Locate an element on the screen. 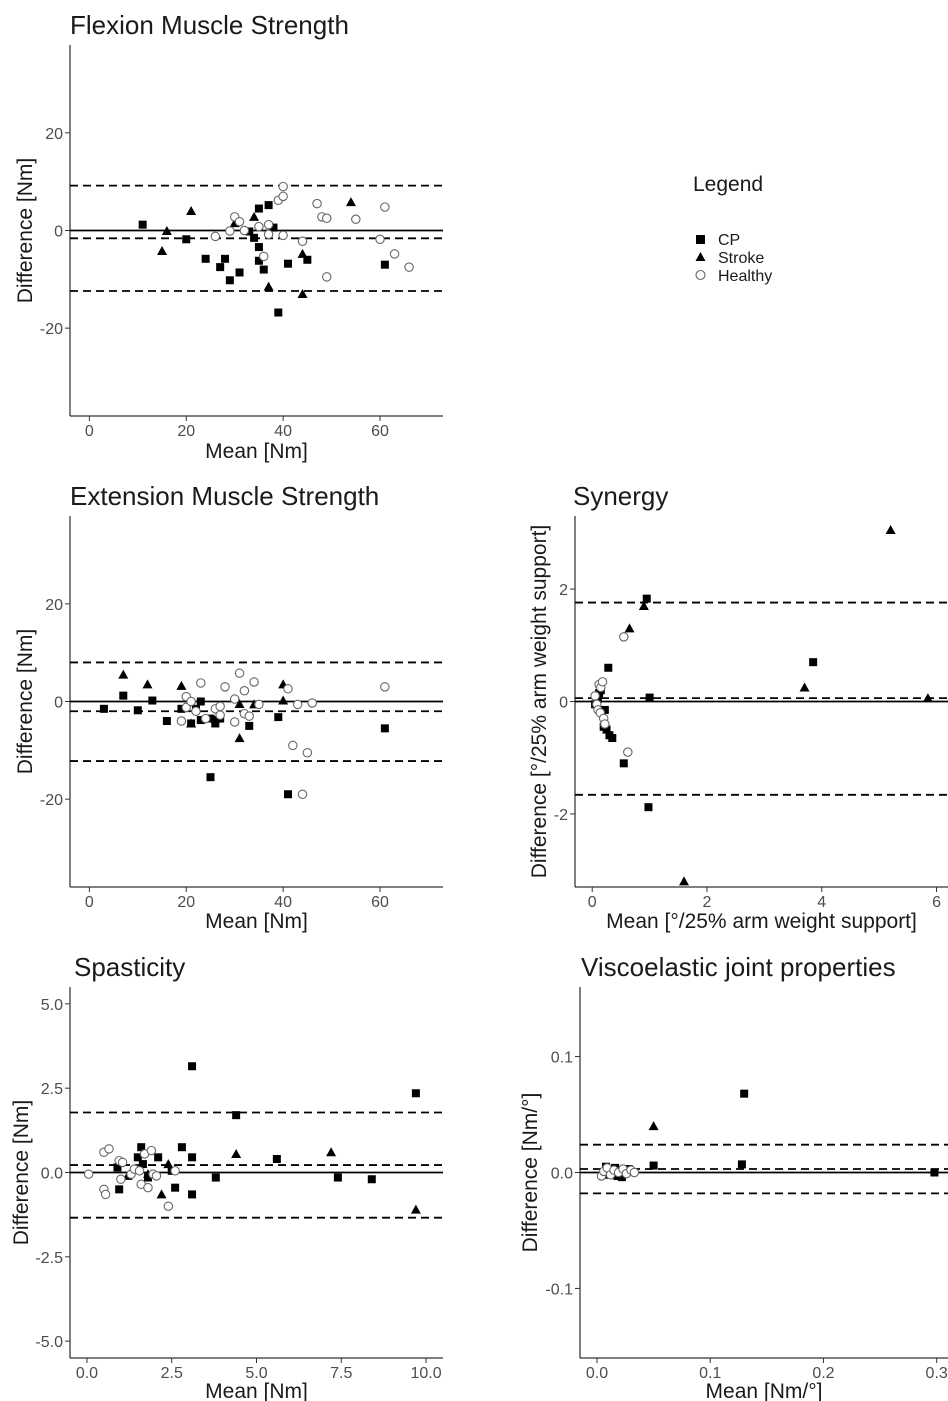  y-tick-label: 2 is located at coordinates (563, 590).